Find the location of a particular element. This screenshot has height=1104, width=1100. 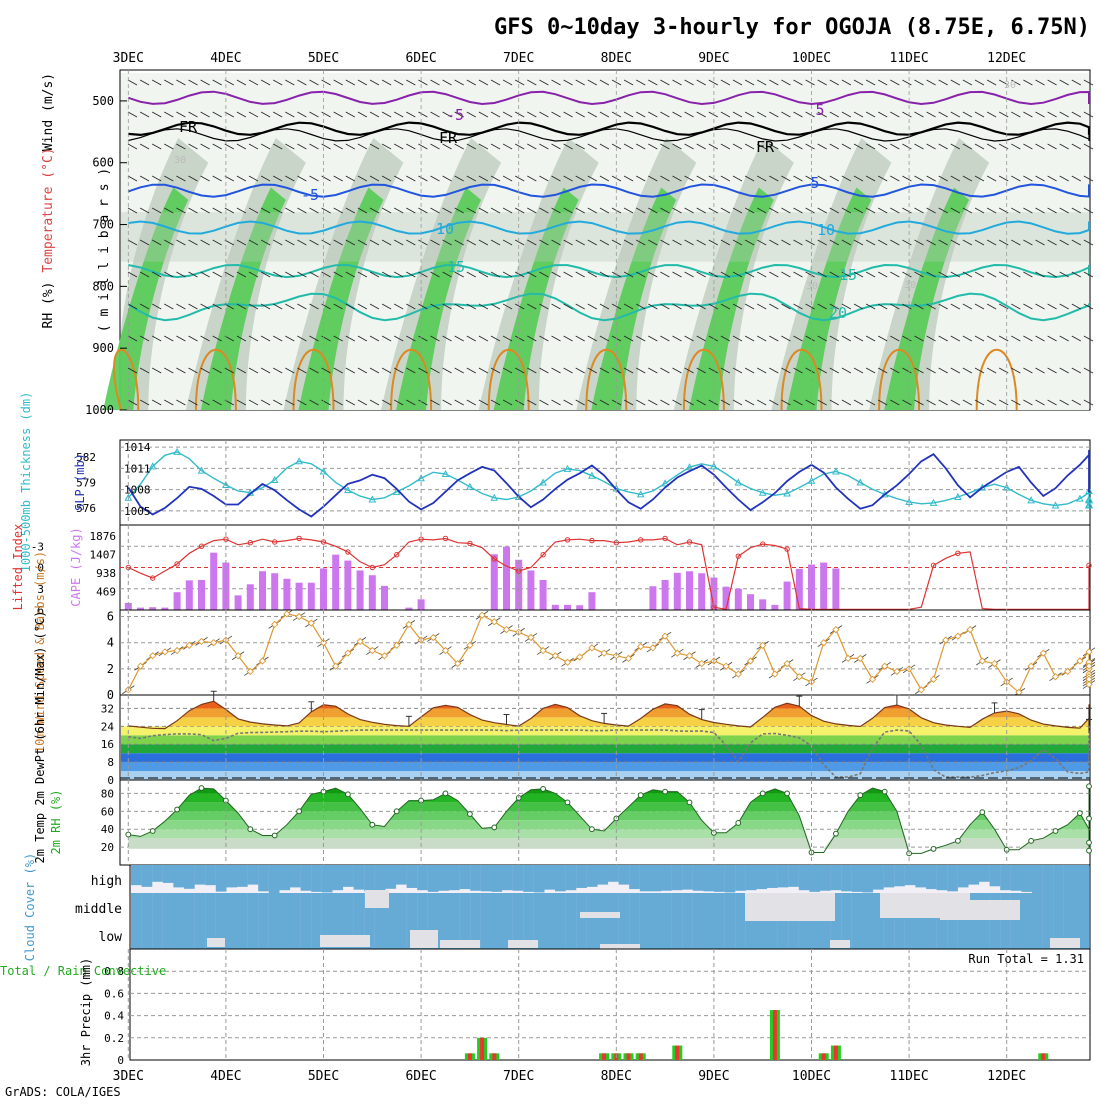

precip-tick-label: 0.8 is located at coordinates (114, 971).